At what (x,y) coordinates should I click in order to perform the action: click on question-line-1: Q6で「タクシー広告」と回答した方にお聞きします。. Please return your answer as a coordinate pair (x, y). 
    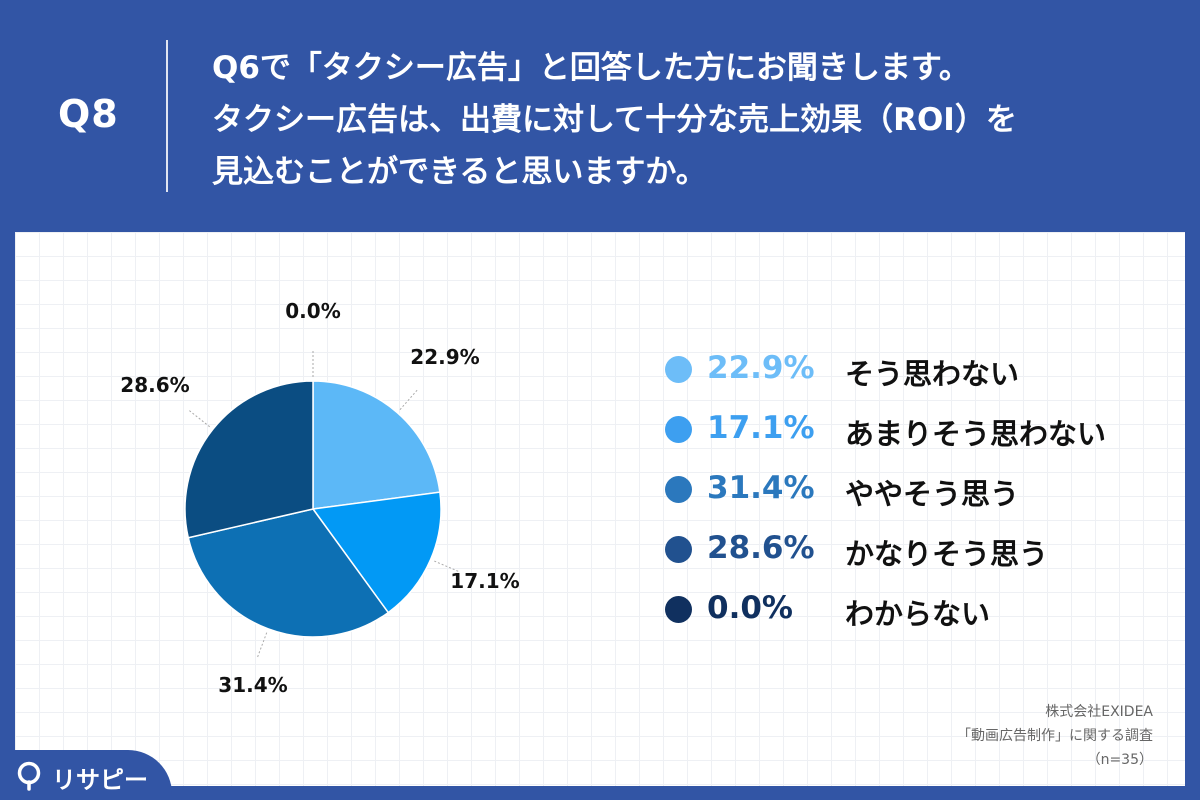
    Looking at the image, I should click on (591, 68).